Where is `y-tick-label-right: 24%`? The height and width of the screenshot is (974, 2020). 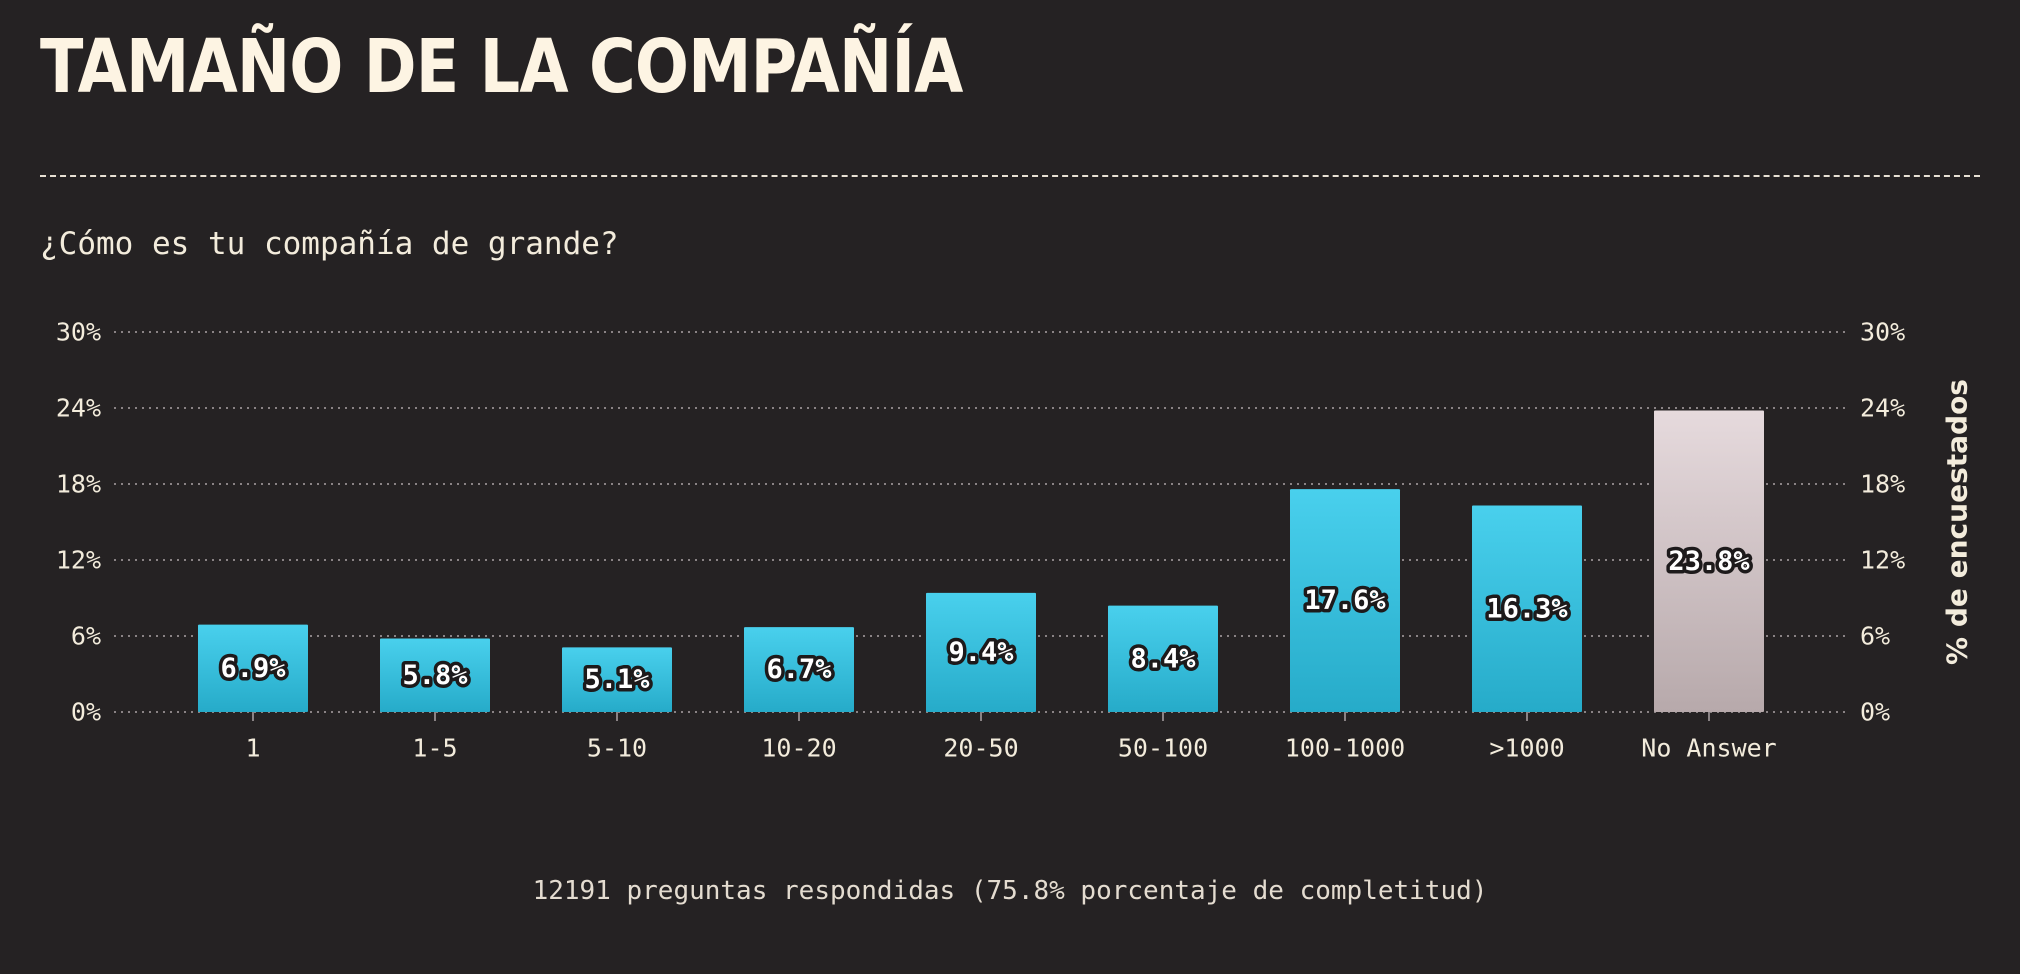 y-tick-label-right: 24% is located at coordinates (1882, 408).